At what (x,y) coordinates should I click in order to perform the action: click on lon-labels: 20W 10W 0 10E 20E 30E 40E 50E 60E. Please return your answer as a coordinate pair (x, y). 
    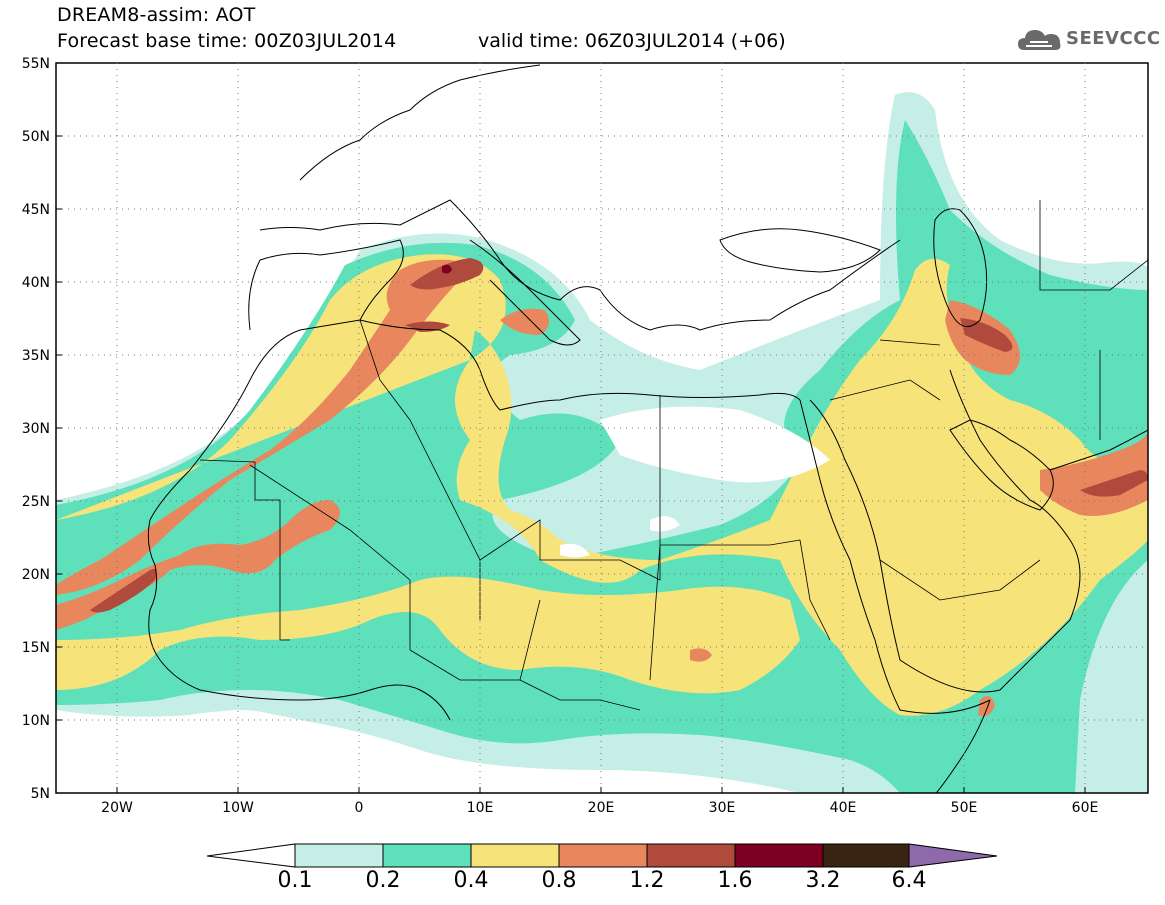
    Looking at the image, I should click on (599, 808).